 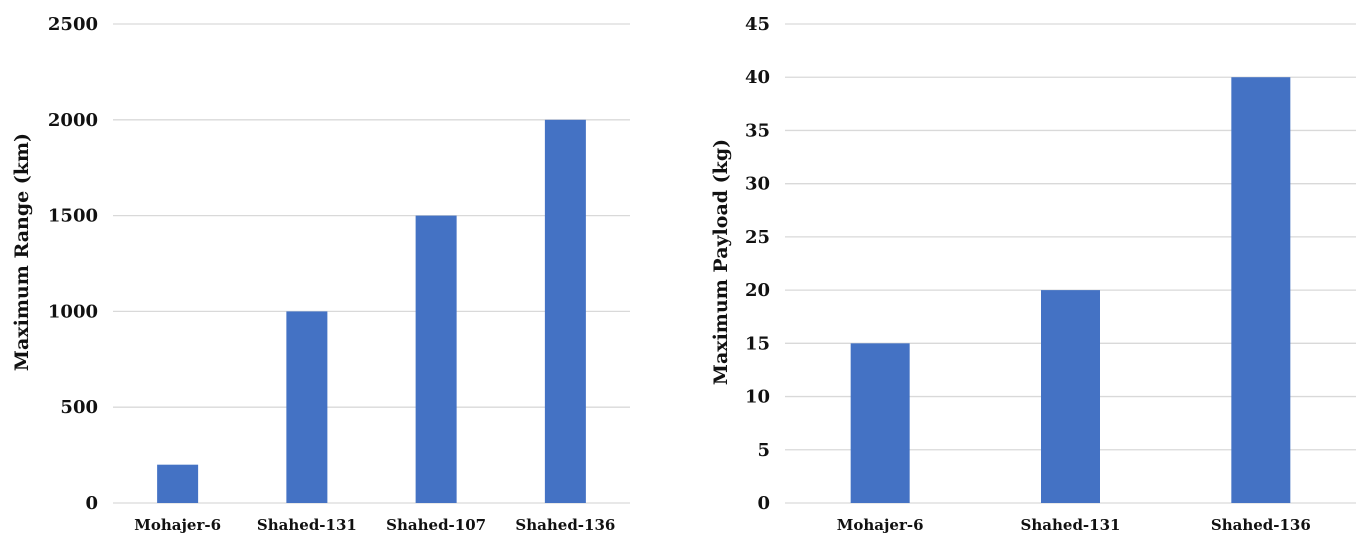 What do you see at coordinates (721, 262) in the screenshot?
I see `payload-y-axis-label: Maximum Payload (kg)` at bounding box center [721, 262].